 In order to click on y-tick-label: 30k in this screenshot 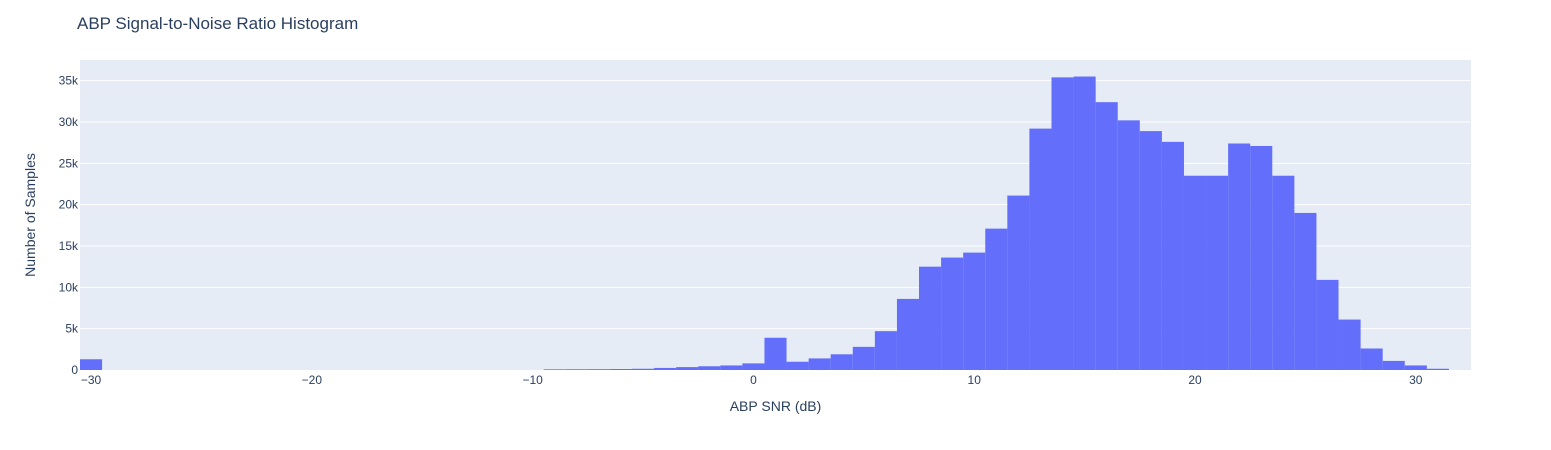, I will do `click(69, 122)`.